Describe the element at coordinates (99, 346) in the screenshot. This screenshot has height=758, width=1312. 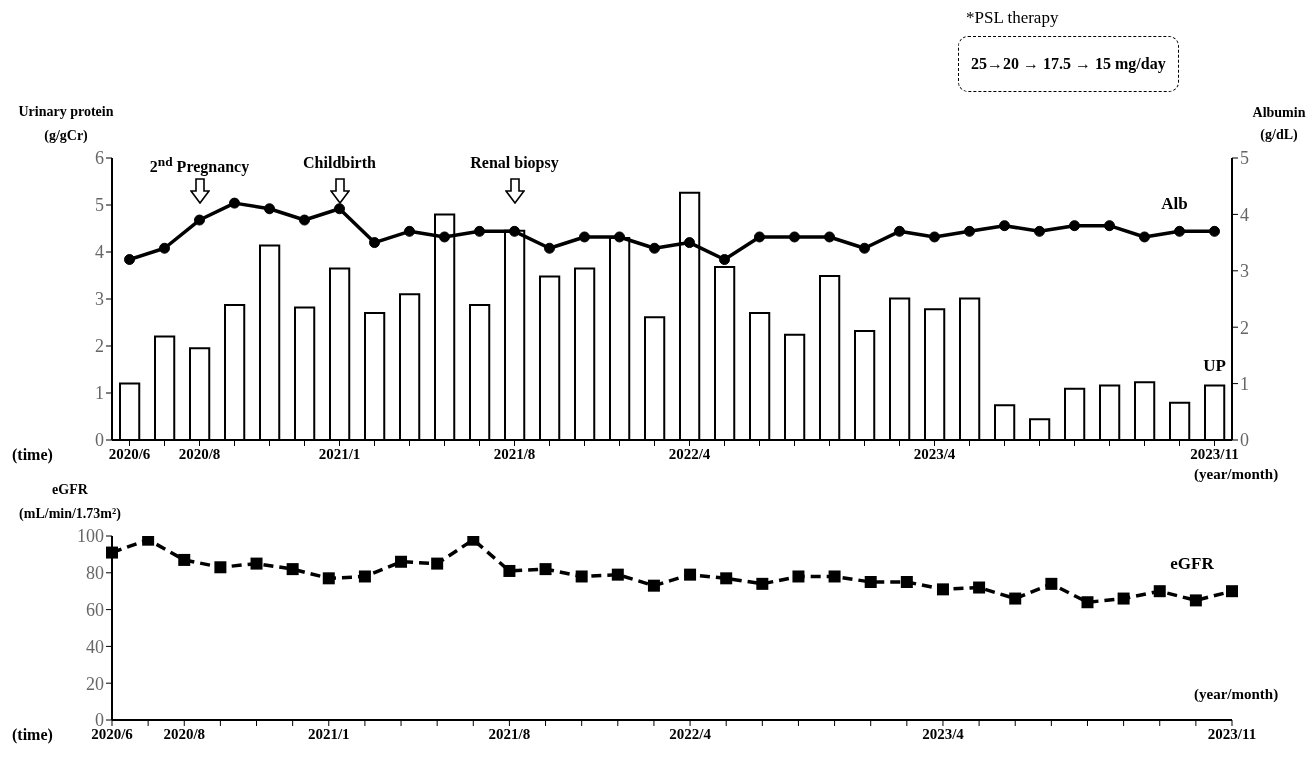
I see `y-tick-label: 2` at that location.